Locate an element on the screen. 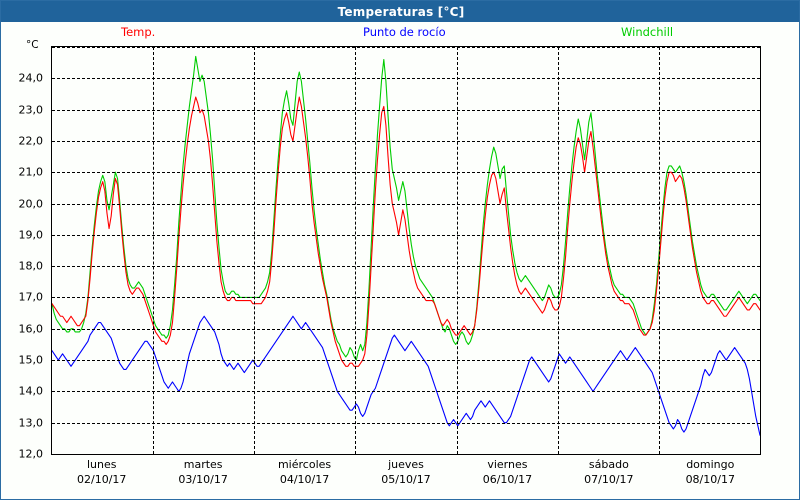 This screenshot has width=800, height=500. x-axis-tick-label: sábado 07/10/17 is located at coordinates (608, 472).